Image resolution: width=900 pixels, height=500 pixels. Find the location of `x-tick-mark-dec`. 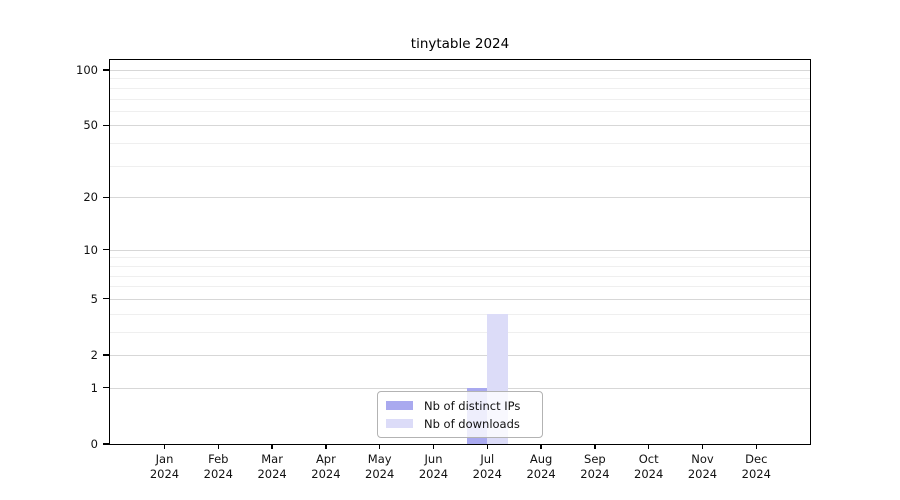

x-tick-mark-dec is located at coordinates (756, 446).